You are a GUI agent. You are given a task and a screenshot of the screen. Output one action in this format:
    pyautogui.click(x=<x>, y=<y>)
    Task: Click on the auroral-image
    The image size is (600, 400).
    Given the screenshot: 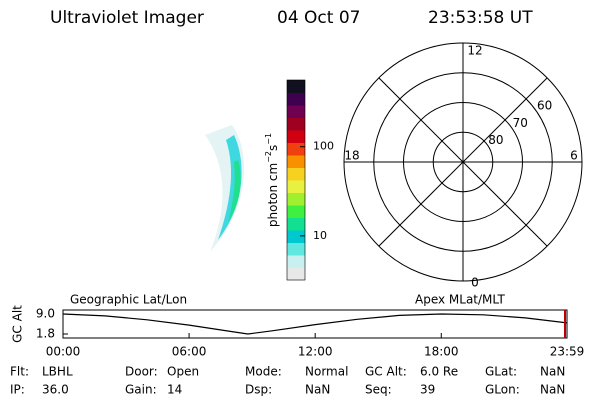 What is the action you would take?
    pyautogui.click(x=225, y=188)
    